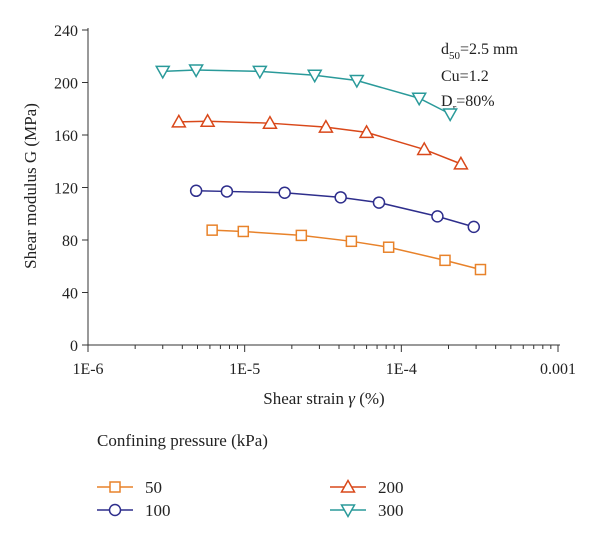 This screenshot has width=600, height=539. What do you see at coordinates (244, 369) in the screenshot?
I see `x-tick-label: 1E-5` at bounding box center [244, 369].